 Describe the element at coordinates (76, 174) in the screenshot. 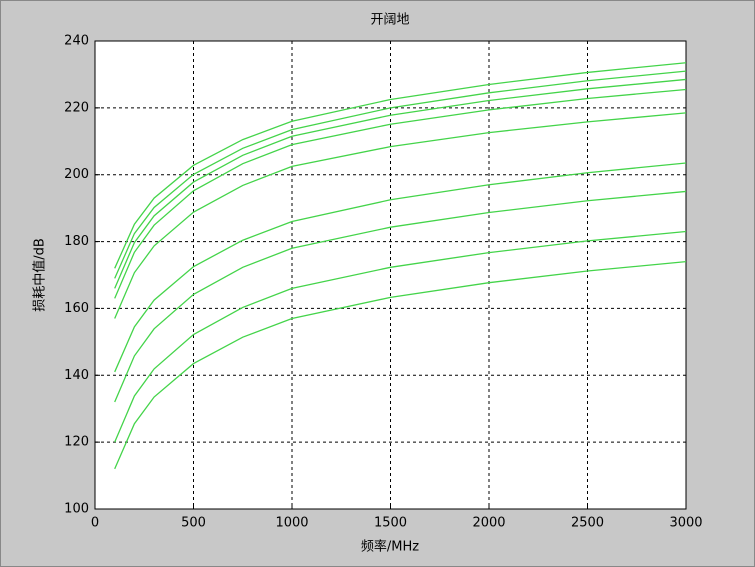

I see `y-tick-label: 200` at that location.